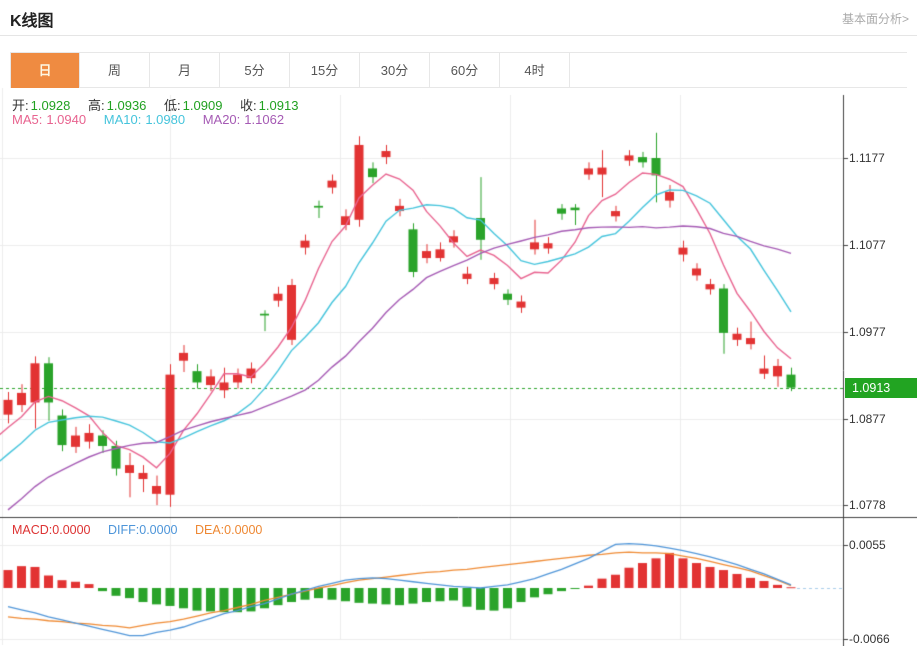  What do you see at coordinates (881, 387) in the screenshot?
I see `last-price-badge: 1.0913` at bounding box center [881, 387].